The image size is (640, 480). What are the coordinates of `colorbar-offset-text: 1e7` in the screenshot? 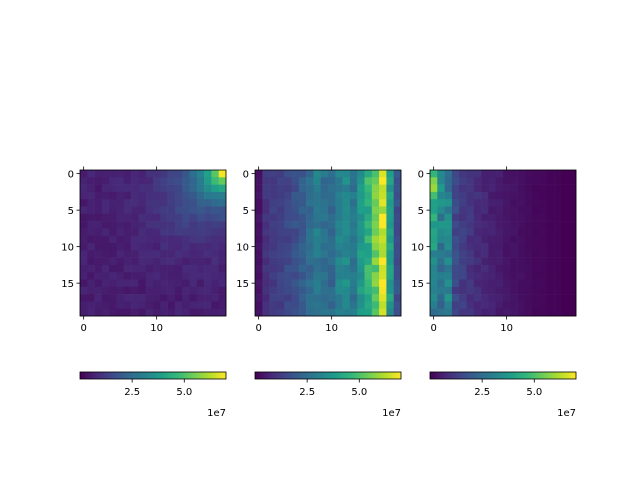 It's located at (566, 413).